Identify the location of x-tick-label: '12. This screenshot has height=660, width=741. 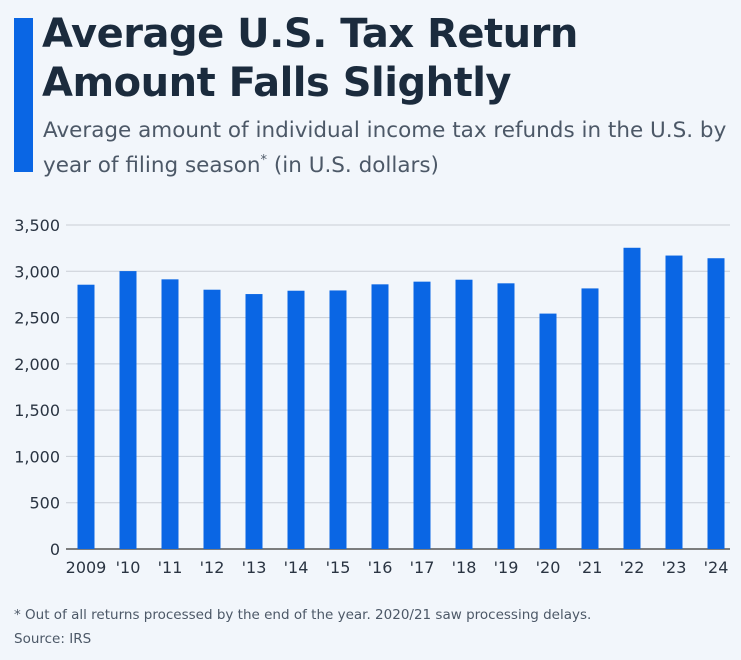
(212, 567).